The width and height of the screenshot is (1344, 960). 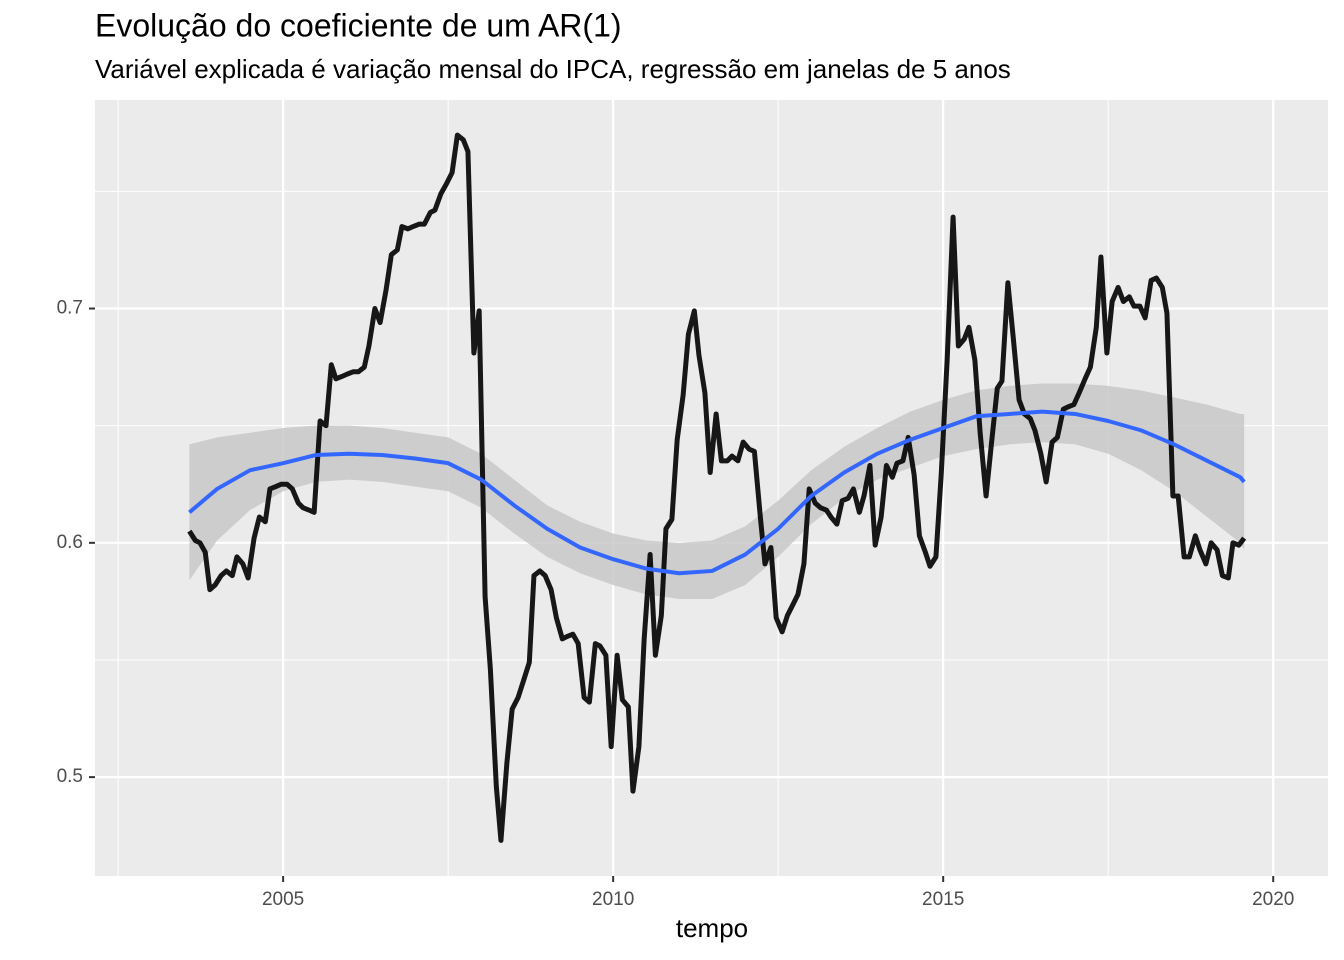 What do you see at coordinates (70, 776) in the screenshot?
I see `y-tick-label: 0.5` at bounding box center [70, 776].